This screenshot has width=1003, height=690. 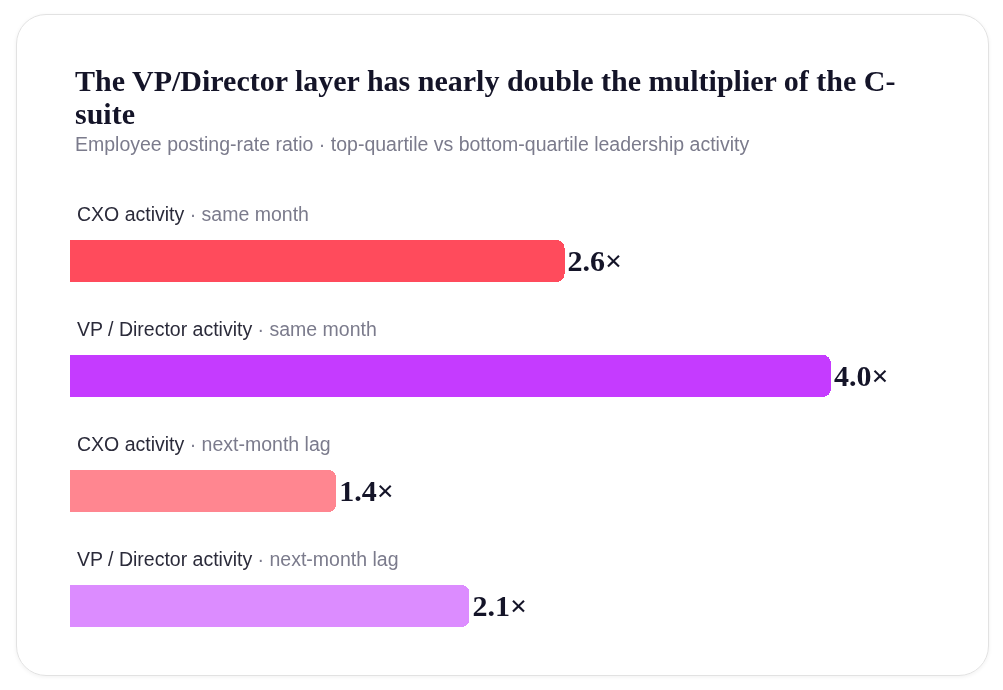 I want to click on data-label: 4.0×, so click(x=861, y=376).